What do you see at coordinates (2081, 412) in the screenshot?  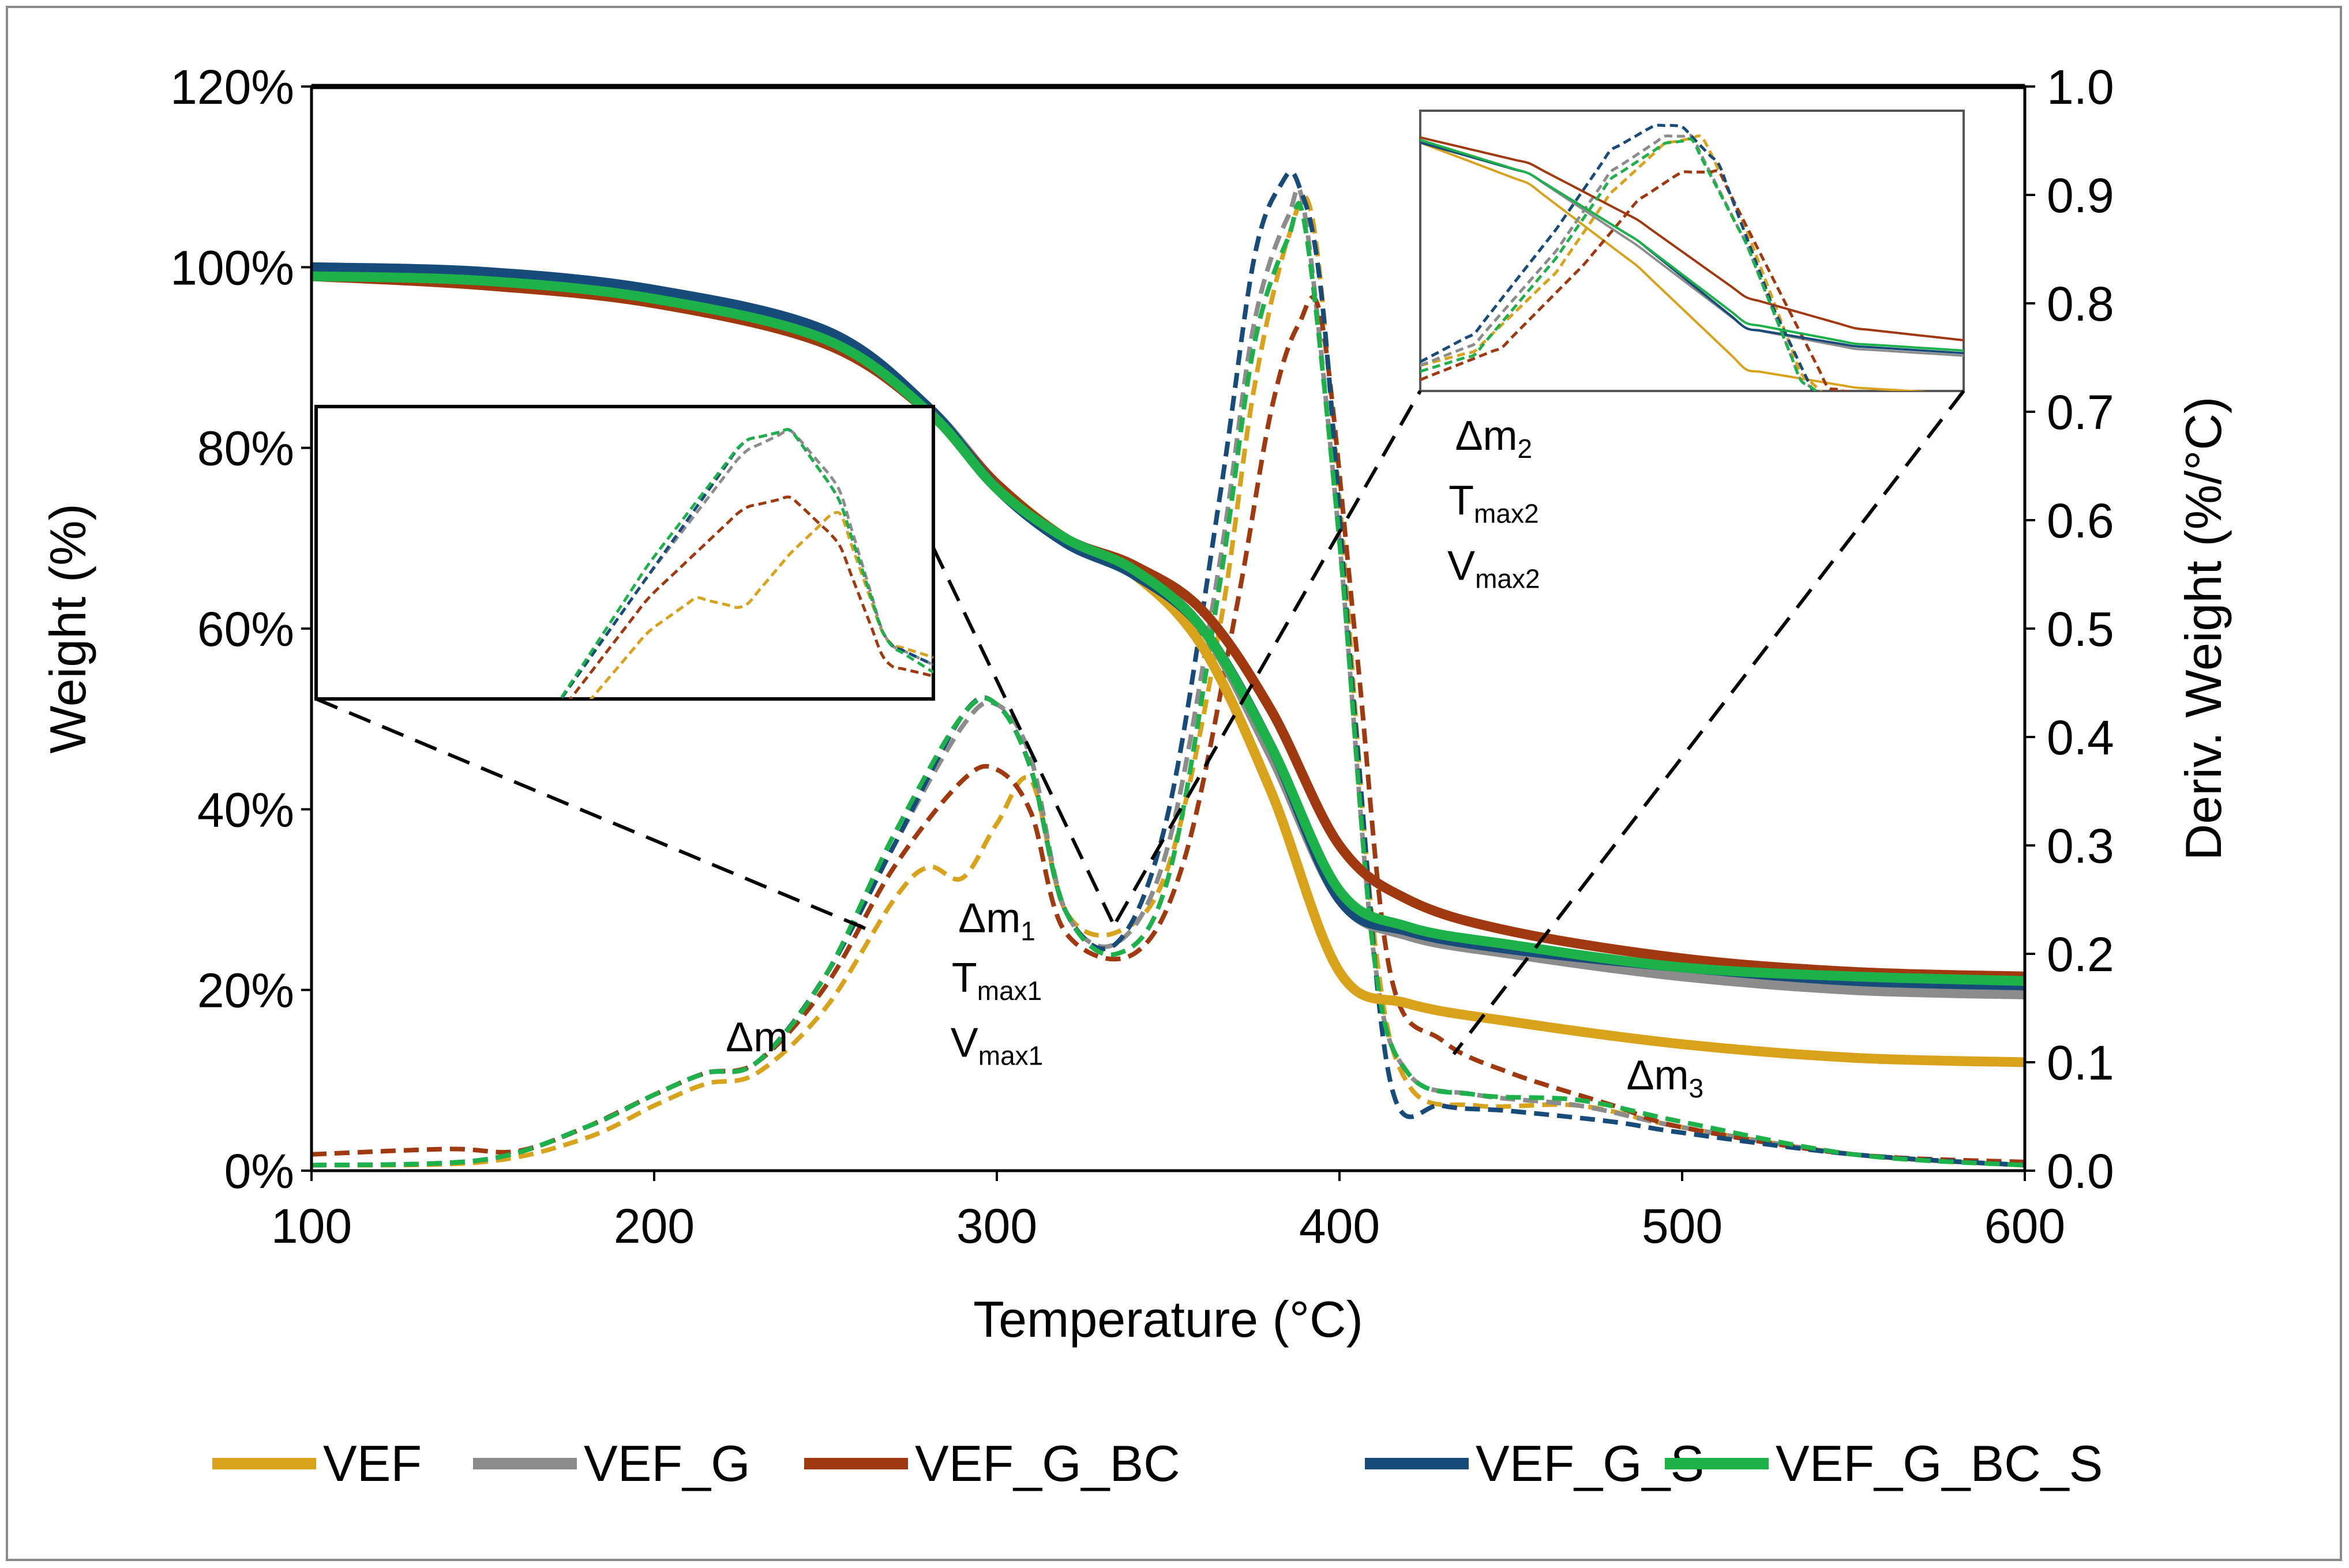 I see `y2-tick-label: 0.7` at bounding box center [2081, 412].